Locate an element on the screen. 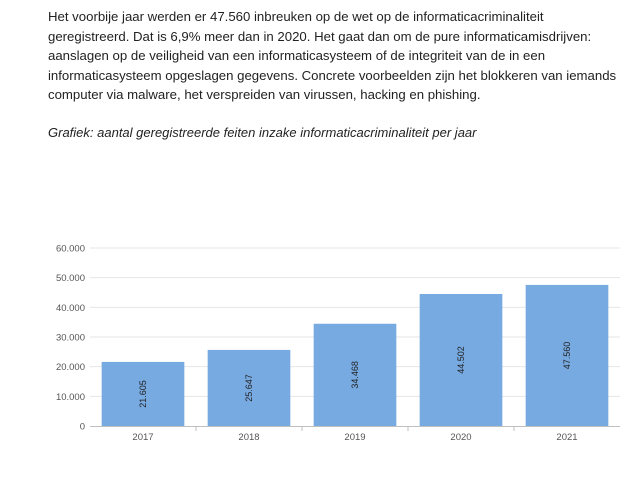 The height and width of the screenshot is (493, 635). bar-2017 is located at coordinates (143, 393).